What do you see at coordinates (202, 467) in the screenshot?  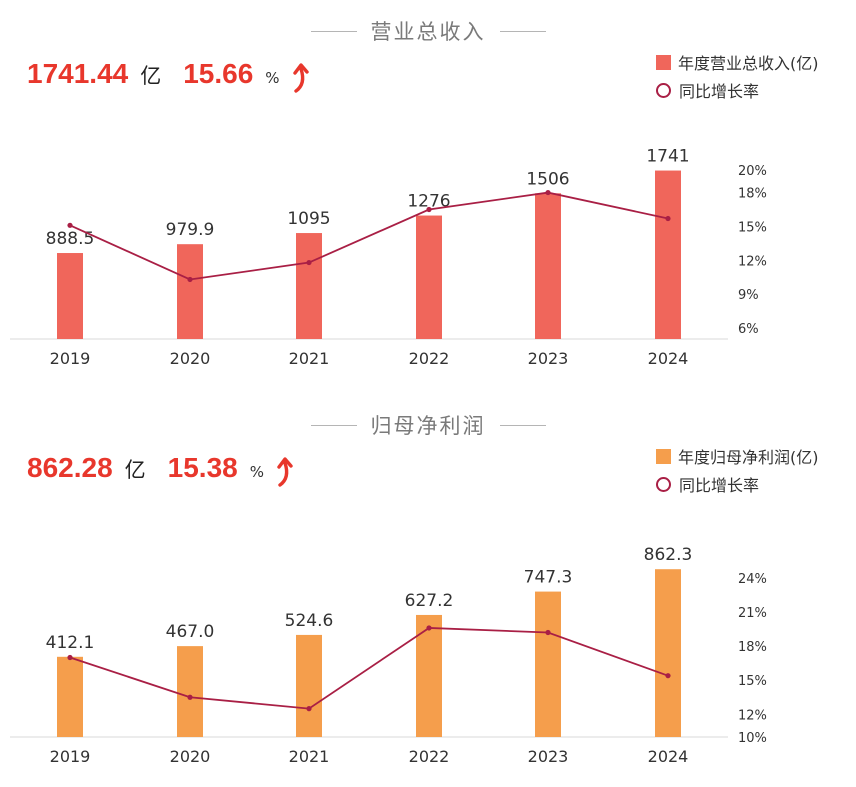 I see `net-profit-headline-growth: 15.38` at bounding box center [202, 467].